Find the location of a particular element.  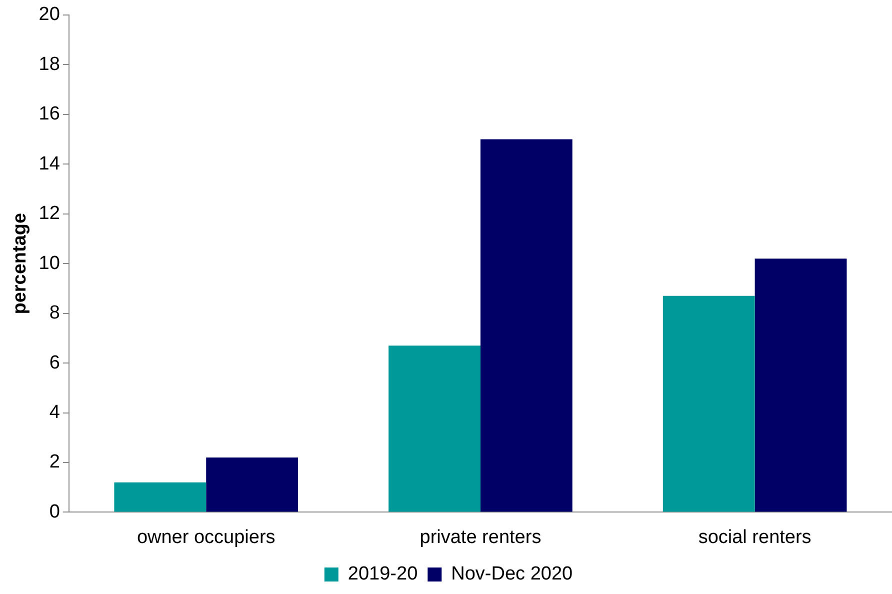

y-tick-label: 8 is located at coordinates (54, 313).